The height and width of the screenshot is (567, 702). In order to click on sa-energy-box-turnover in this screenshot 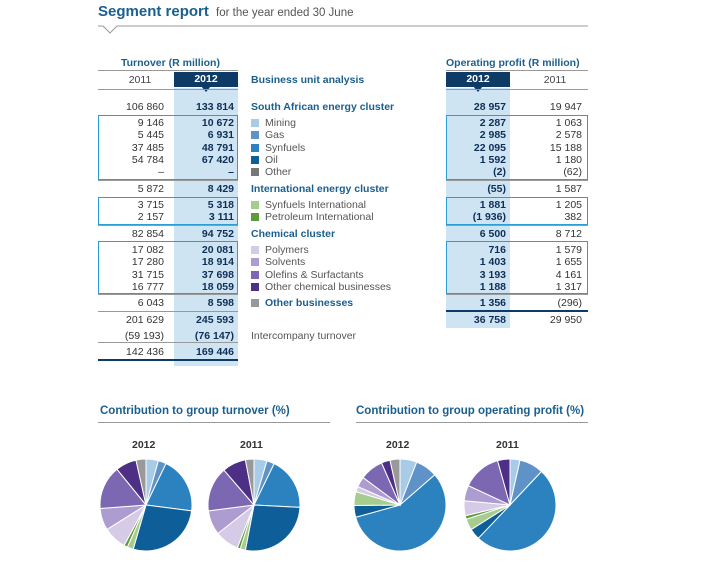, I will do `click(168, 147)`.